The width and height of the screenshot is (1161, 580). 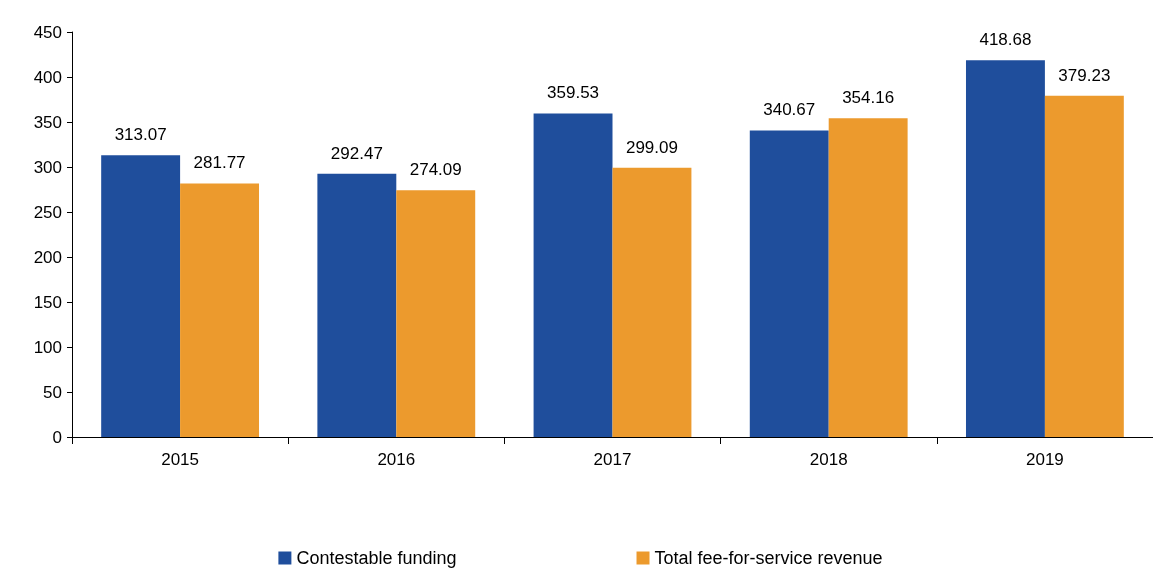 I want to click on data-label: 418.68, so click(x=1005, y=40).